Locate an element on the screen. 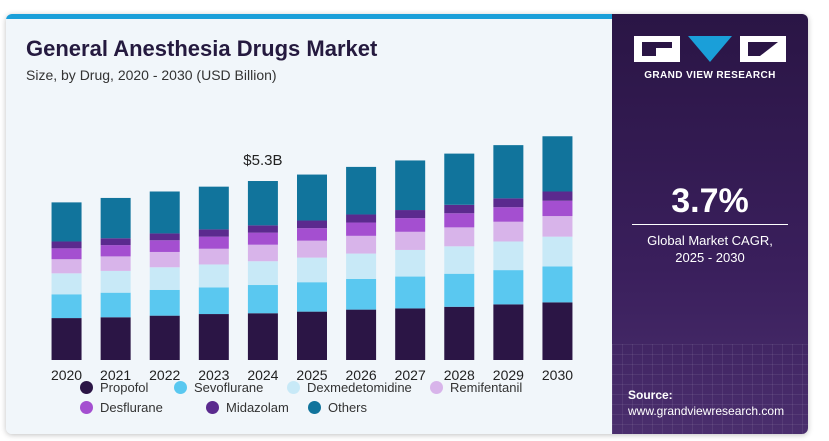  bar-segment-dexmedetomidine-2027 is located at coordinates (410, 263).